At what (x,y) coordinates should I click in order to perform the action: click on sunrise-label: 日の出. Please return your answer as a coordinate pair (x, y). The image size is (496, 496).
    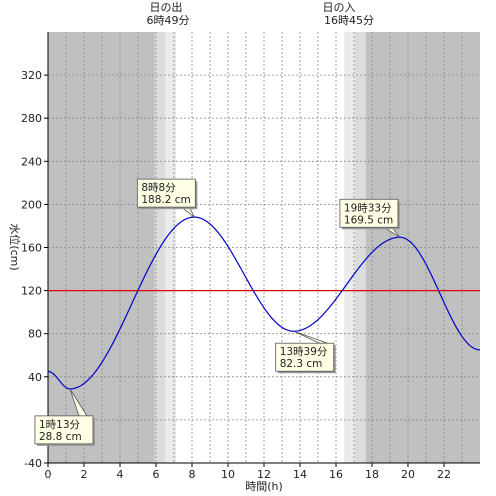
    Looking at the image, I should click on (166, 7).